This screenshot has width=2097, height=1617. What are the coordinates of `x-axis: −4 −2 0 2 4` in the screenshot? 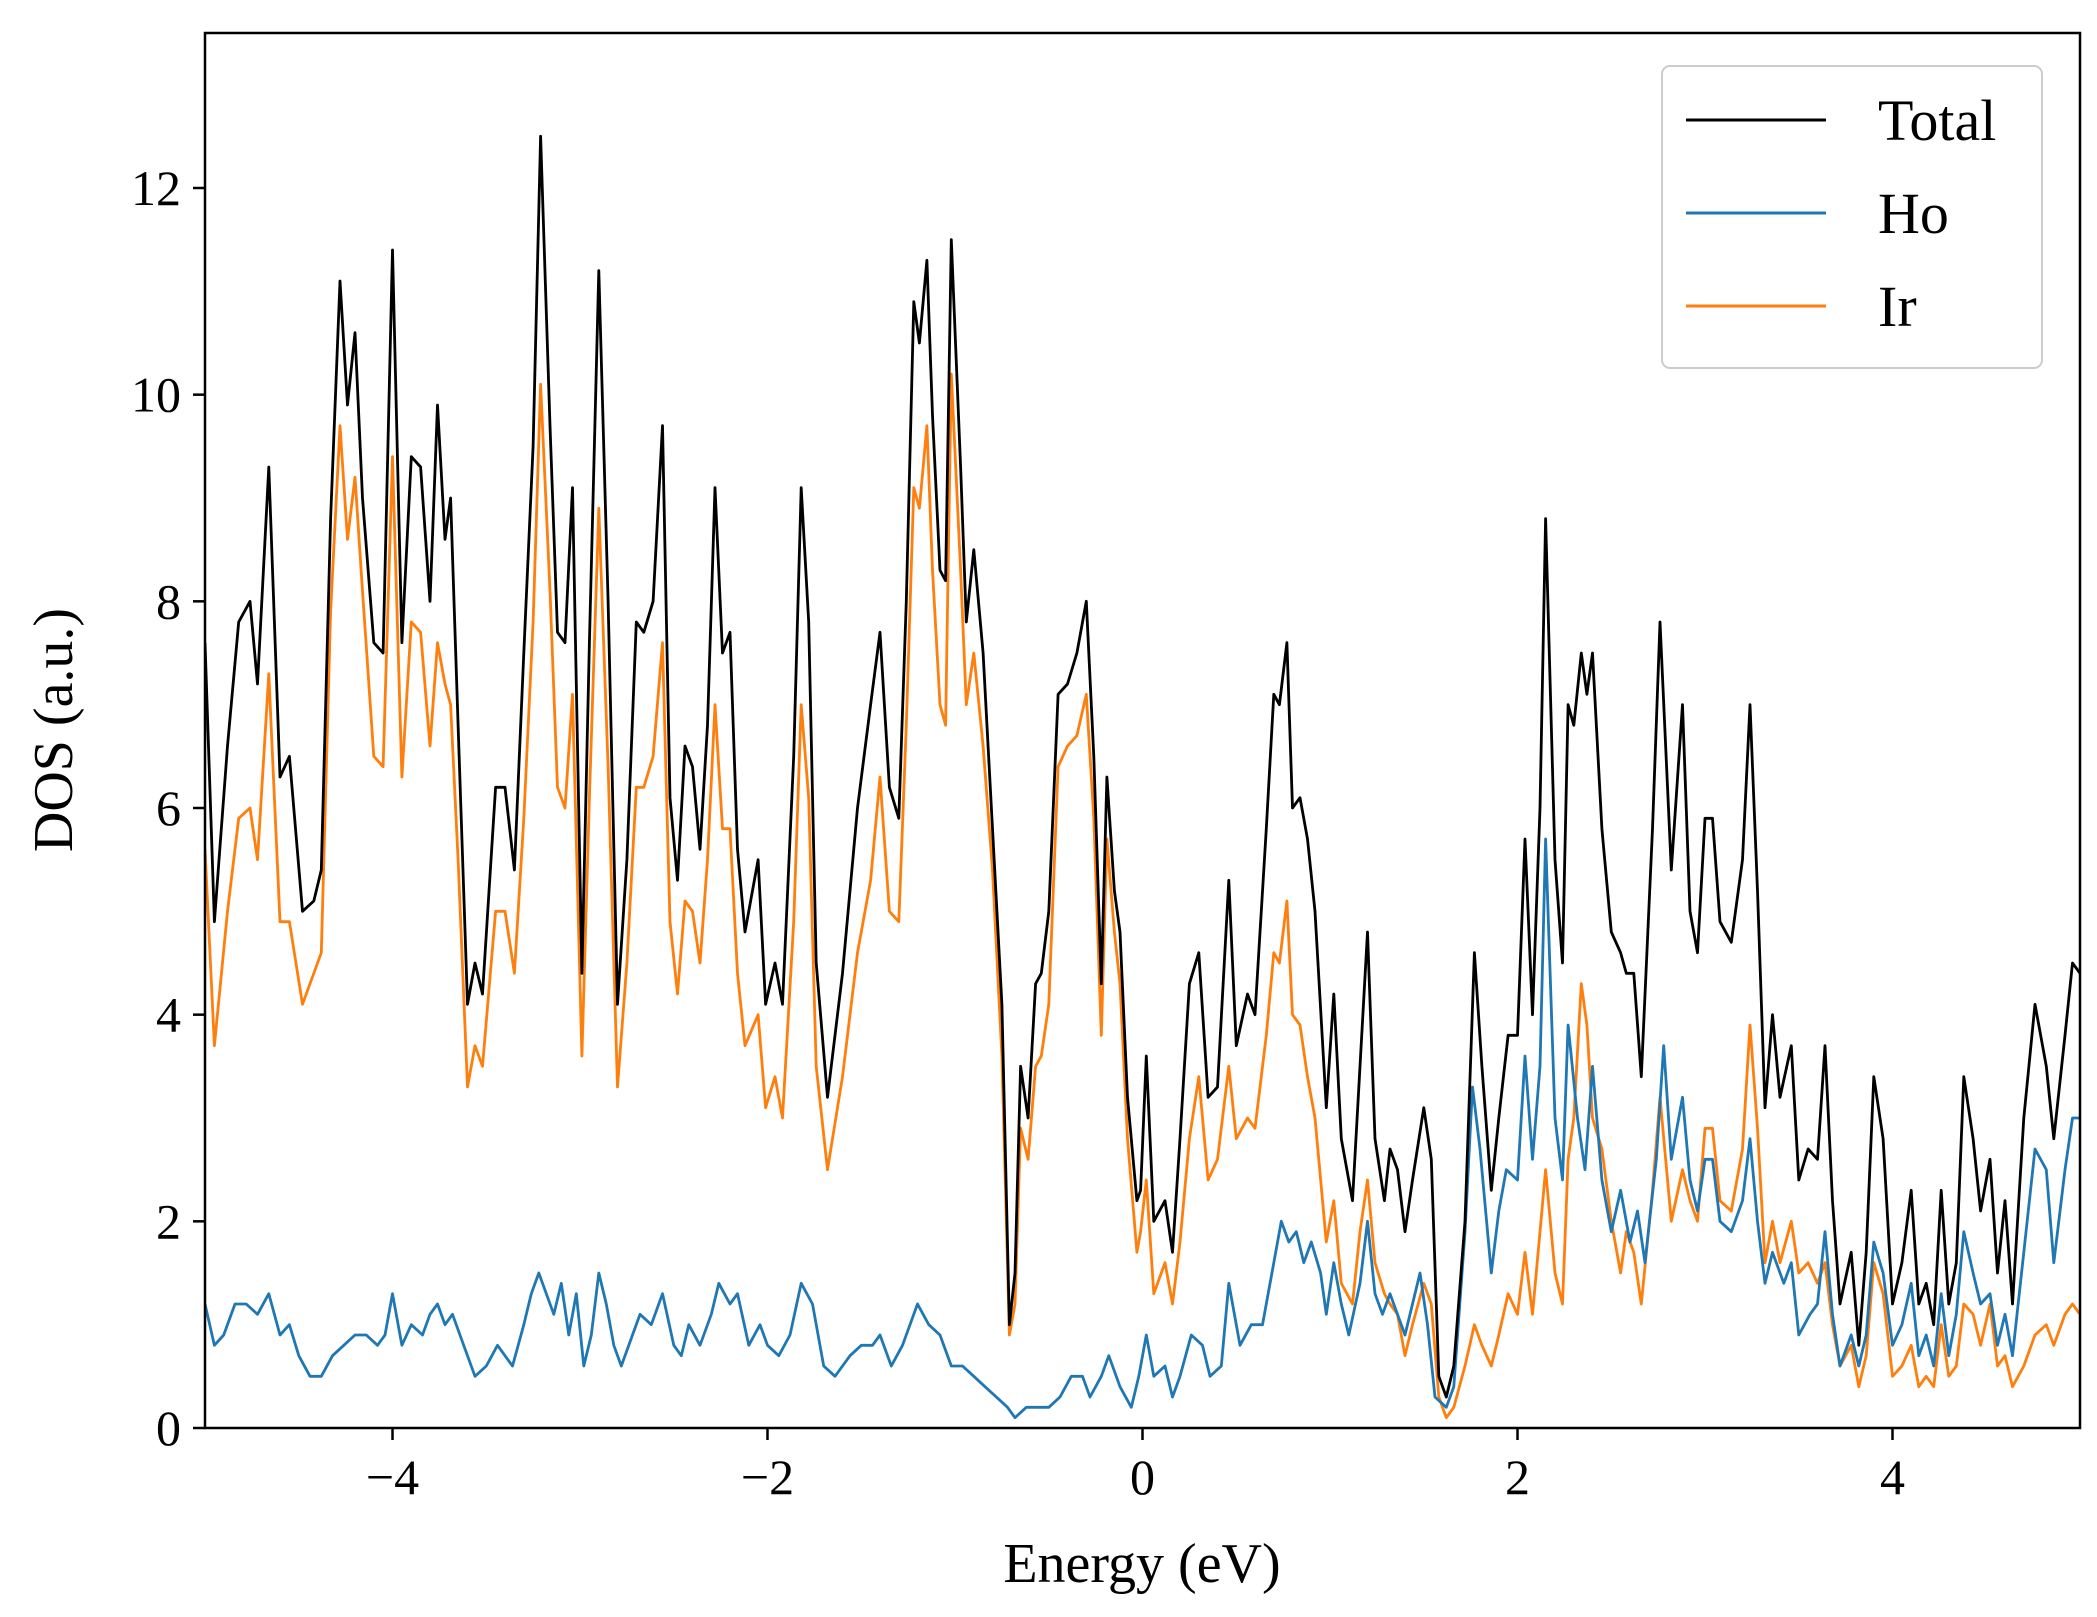 It's located at (1135, 1466).